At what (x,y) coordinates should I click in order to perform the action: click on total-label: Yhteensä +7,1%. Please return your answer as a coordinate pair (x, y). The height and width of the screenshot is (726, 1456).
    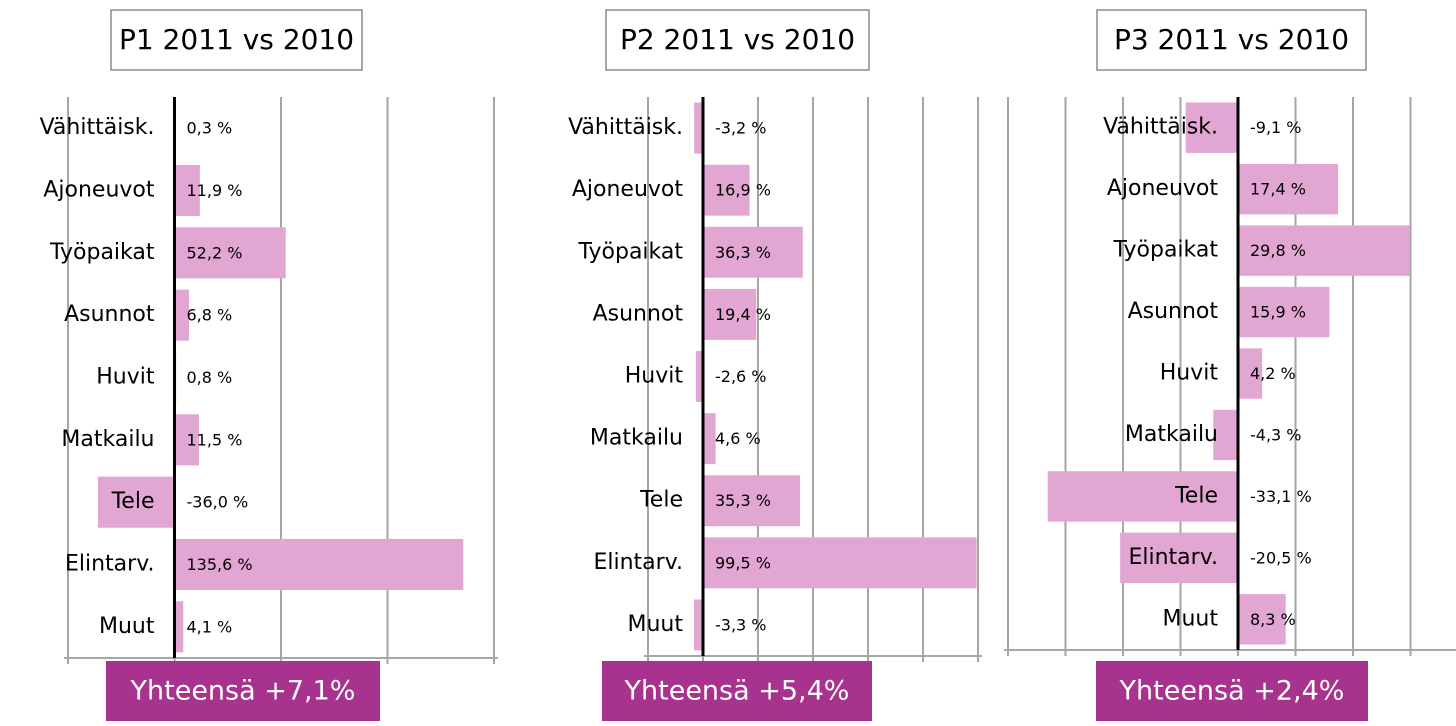
    Looking at the image, I should click on (243, 691).